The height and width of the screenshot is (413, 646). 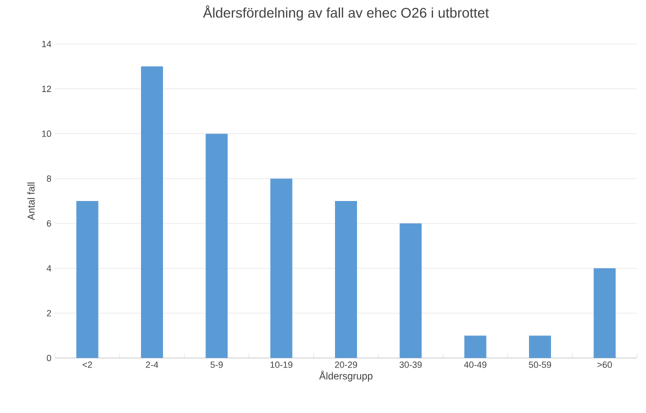 I want to click on chart-title: Åldersfördelning av fall av ehec O26 i utbrottet, so click(x=345, y=12).